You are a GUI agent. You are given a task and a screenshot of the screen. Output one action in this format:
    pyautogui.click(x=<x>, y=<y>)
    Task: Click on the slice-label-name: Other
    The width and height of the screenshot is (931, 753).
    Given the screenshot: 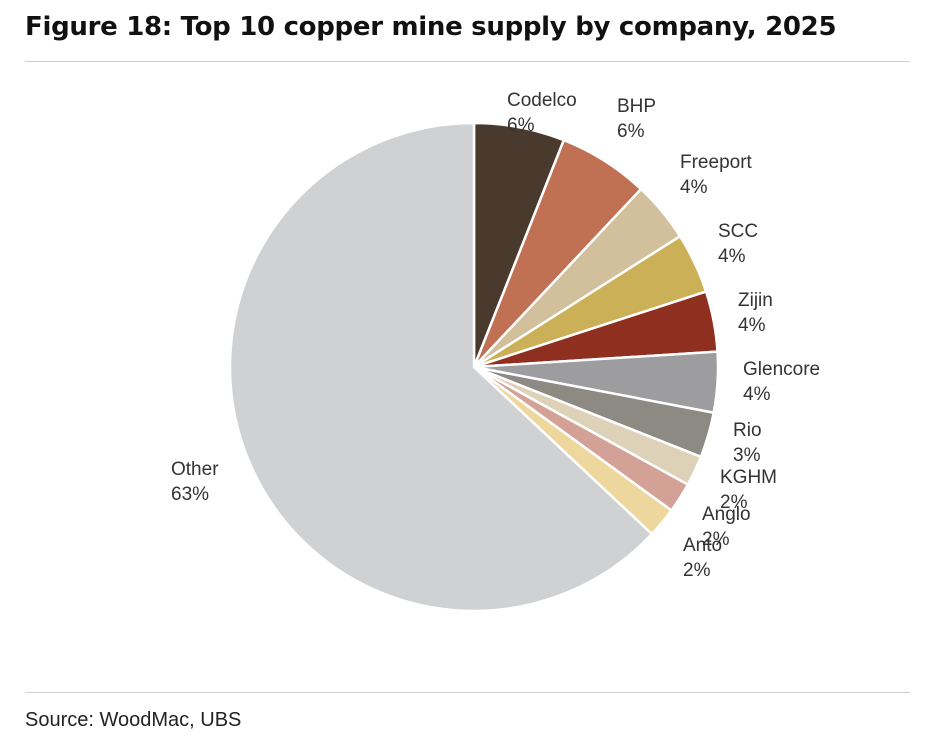 What is the action you would take?
    pyautogui.click(x=195, y=469)
    